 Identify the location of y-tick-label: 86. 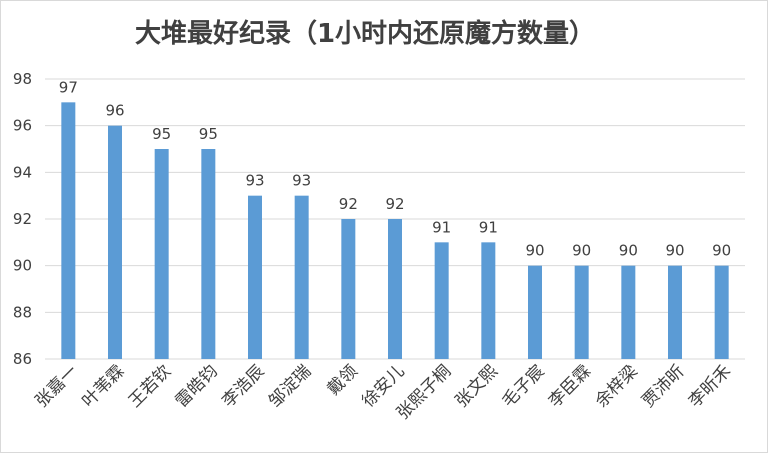
(22, 359).